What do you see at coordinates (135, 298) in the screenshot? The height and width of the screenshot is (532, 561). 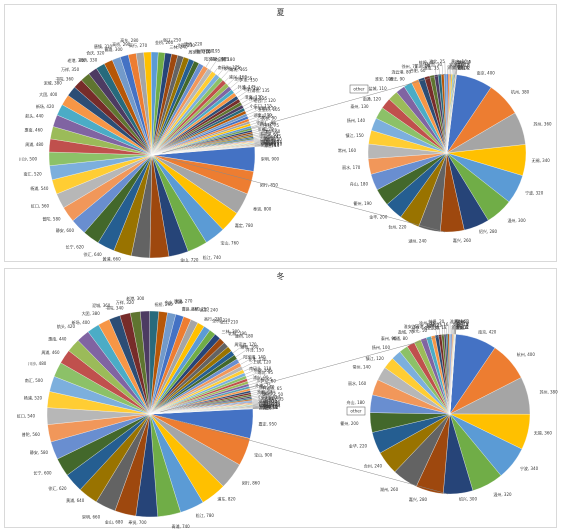 I see `main-pie-slice-label: 老港, 300` at bounding box center [135, 298].